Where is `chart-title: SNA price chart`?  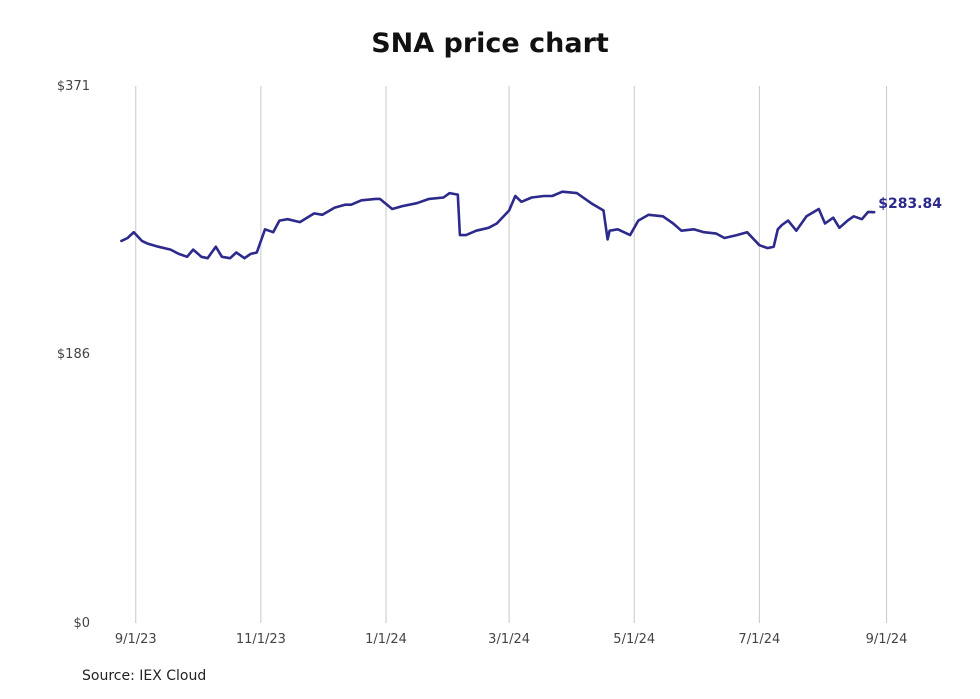 chart-title: SNA price chart is located at coordinates (490, 43).